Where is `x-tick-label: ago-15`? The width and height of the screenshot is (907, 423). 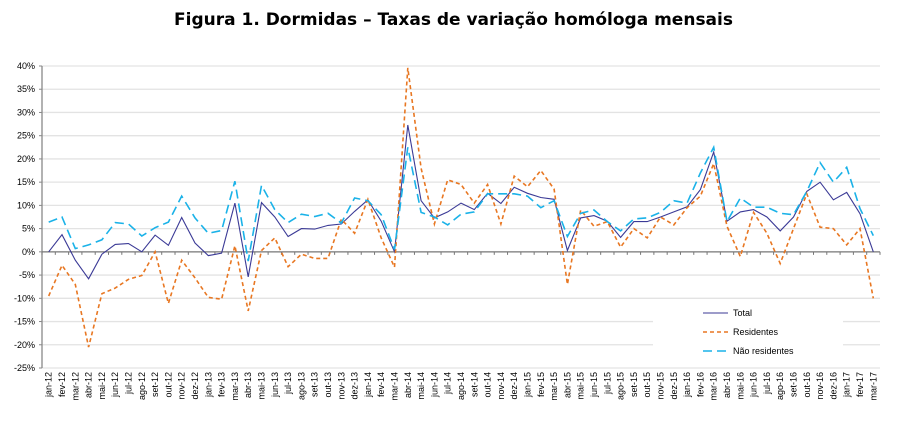 x-tick-label: ago-15 is located at coordinates (621, 386).